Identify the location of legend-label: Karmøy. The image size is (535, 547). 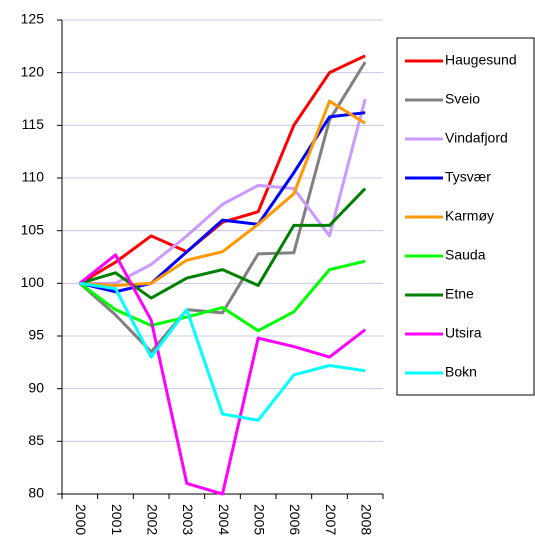
(469, 216).